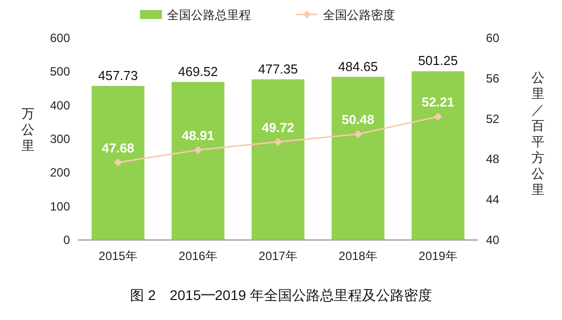 The image size is (562, 320). What do you see at coordinates (198, 71) in the screenshot?
I see `data-label: 469.52` at bounding box center [198, 71].